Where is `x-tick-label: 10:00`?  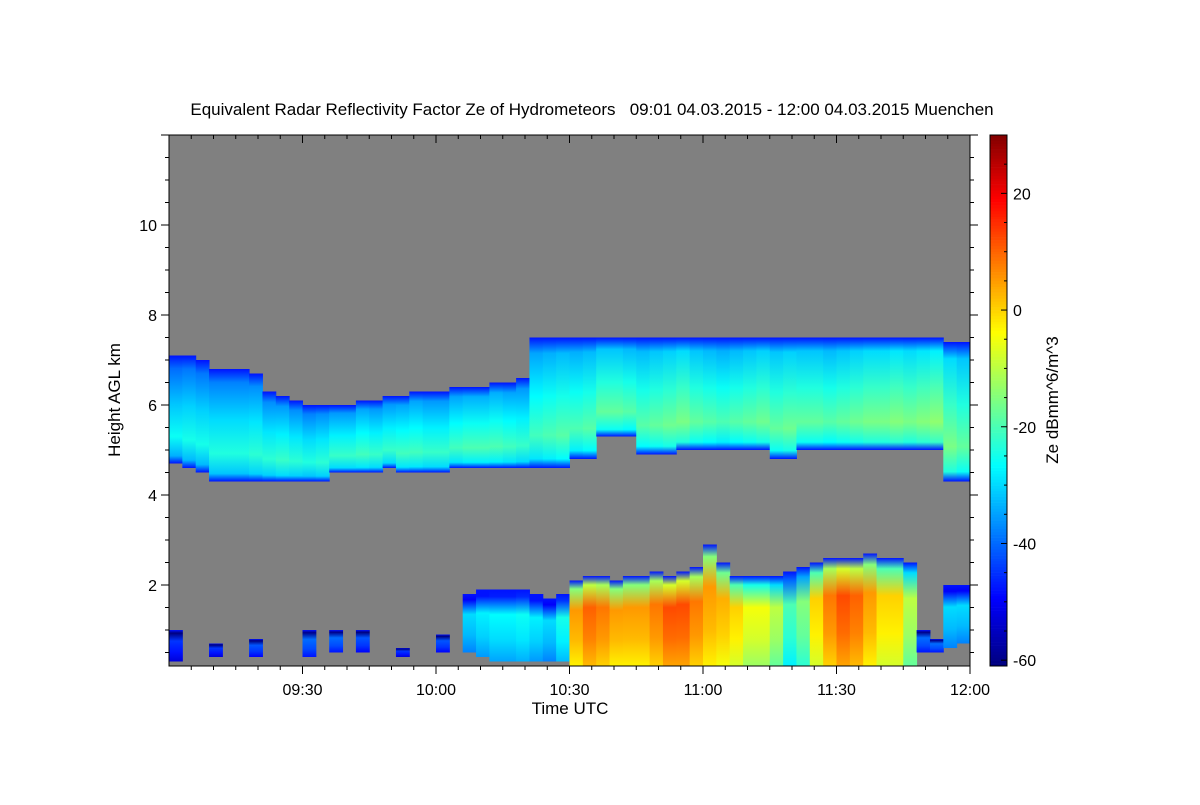 x-tick-label: 10:00 is located at coordinates (436, 690).